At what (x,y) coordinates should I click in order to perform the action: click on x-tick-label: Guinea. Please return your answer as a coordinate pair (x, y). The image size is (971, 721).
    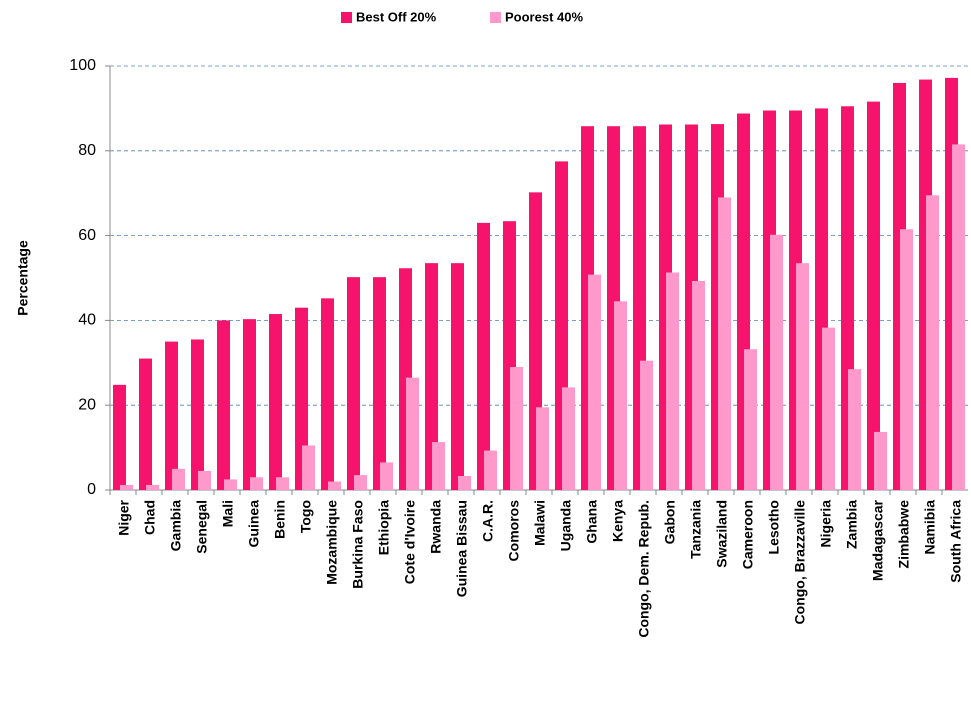
    Looking at the image, I should click on (254, 524).